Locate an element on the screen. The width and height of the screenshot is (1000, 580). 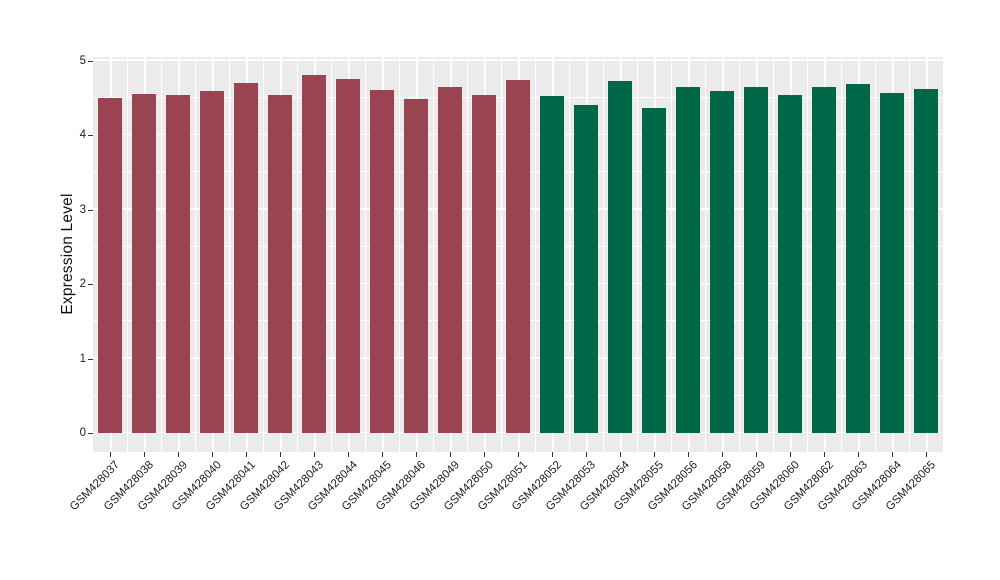
bar-GSM428050 is located at coordinates (484, 263).